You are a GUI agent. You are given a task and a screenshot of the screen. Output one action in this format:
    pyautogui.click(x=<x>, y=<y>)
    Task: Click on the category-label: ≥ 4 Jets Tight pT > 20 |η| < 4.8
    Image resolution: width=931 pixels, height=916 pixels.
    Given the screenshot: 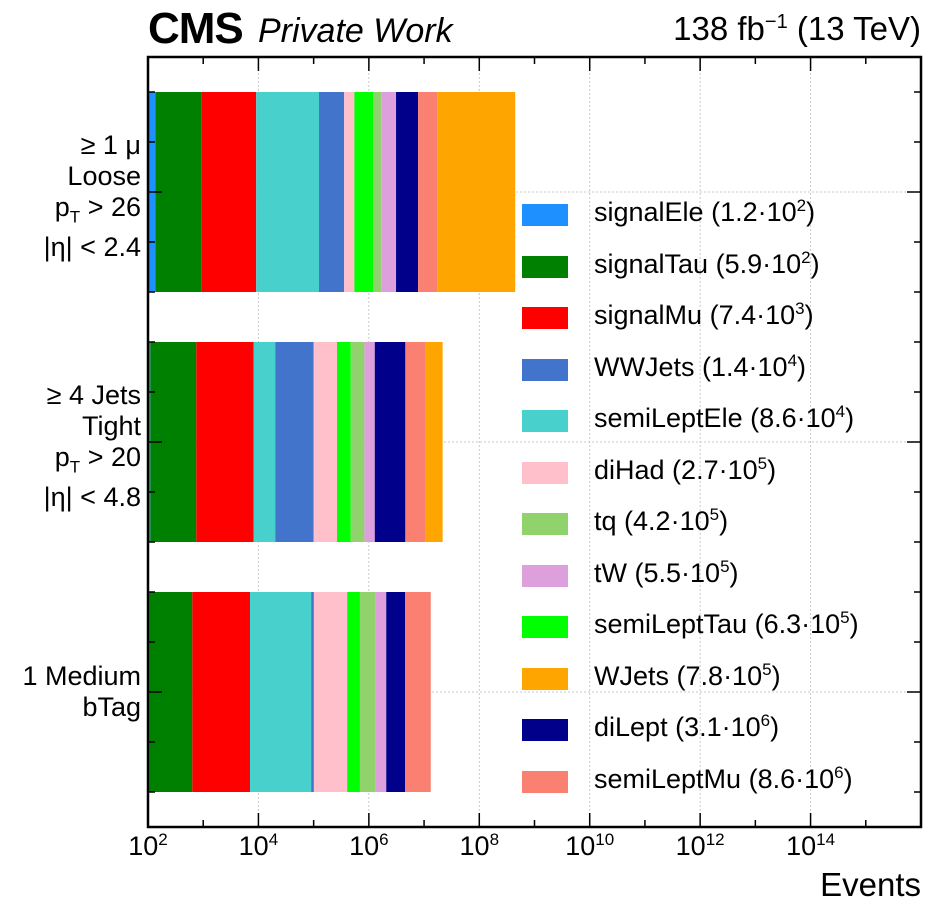 What is the action you would take?
    pyautogui.click(x=92, y=446)
    